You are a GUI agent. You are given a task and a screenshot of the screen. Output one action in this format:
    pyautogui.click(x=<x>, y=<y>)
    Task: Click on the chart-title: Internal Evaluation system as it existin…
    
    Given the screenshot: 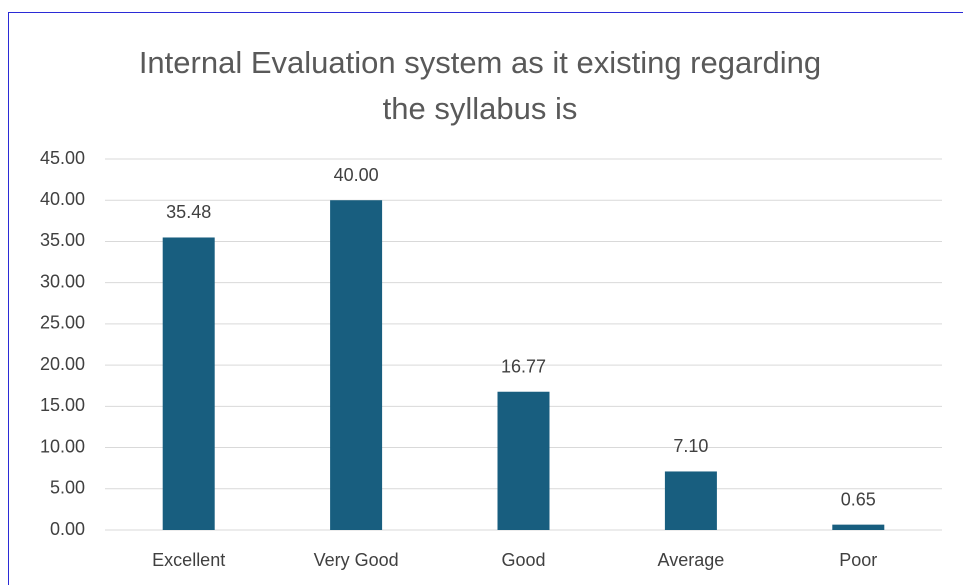 What is the action you would take?
    pyautogui.click(x=480, y=85)
    